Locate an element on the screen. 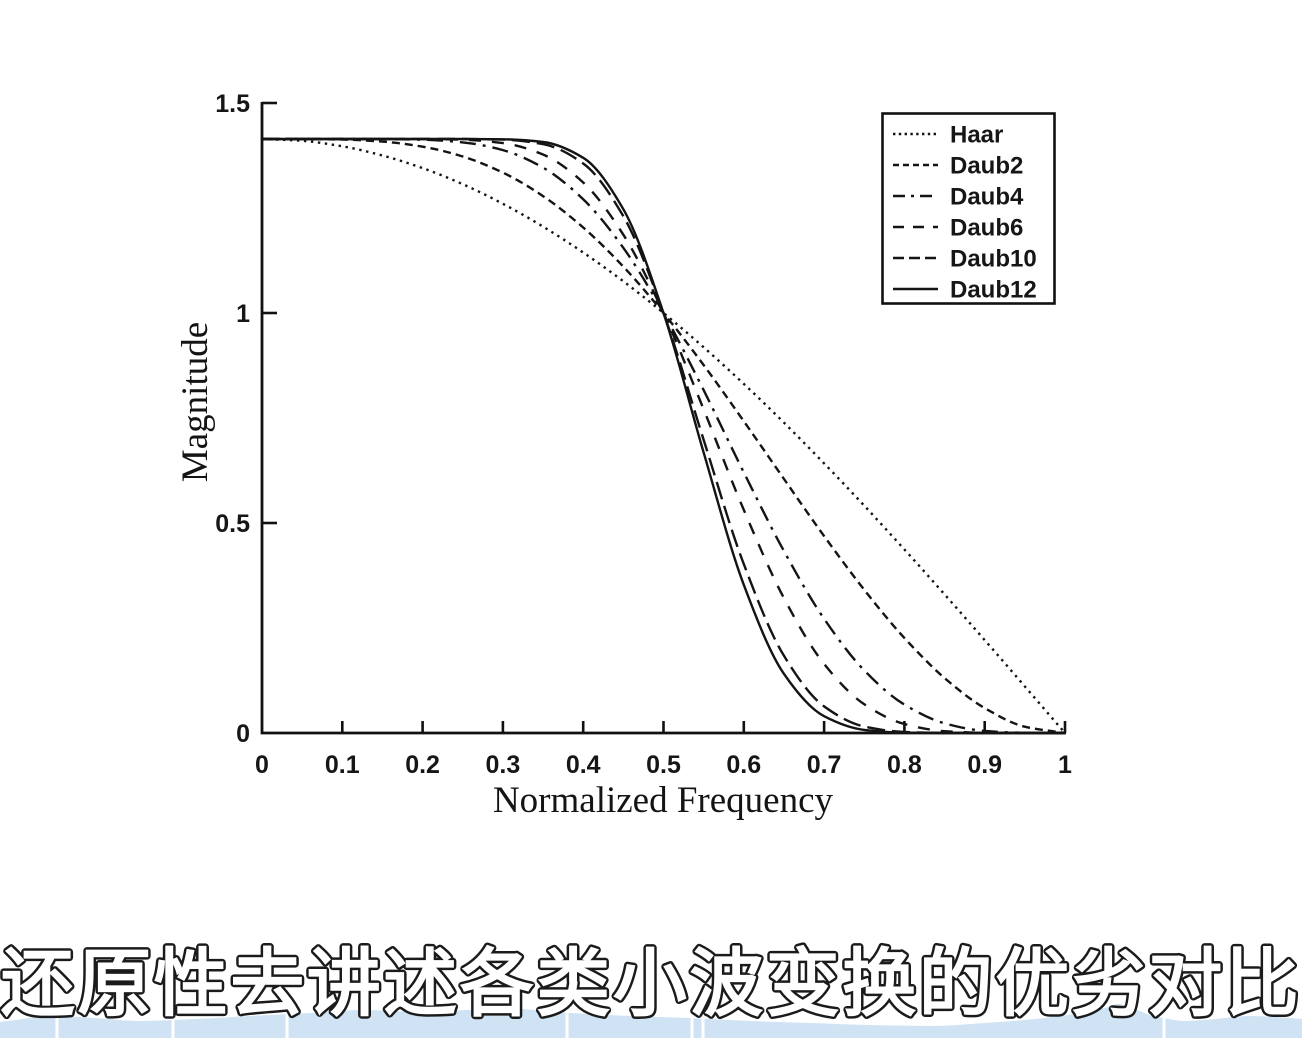 This screenshot has height=1038, width=1302. x-tick-label: 0.1 is located at coordinates (342, 765).